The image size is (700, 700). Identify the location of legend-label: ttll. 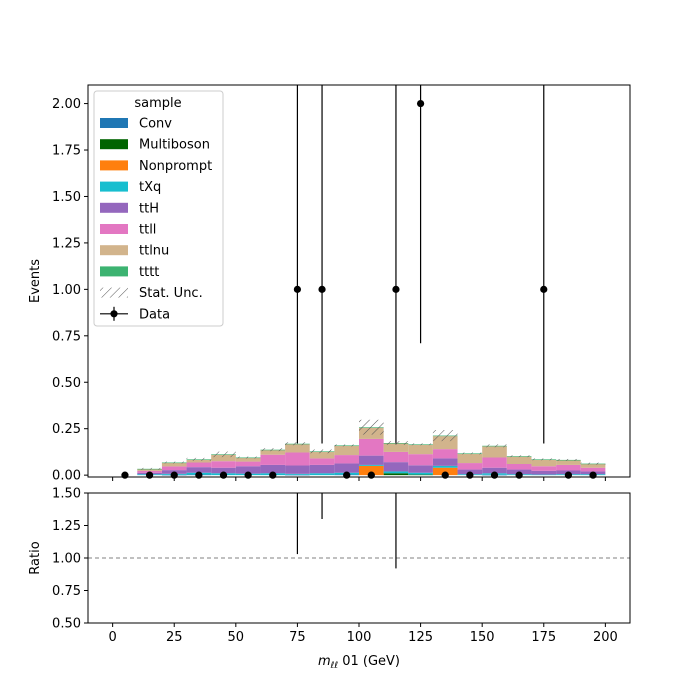
(147, 230).